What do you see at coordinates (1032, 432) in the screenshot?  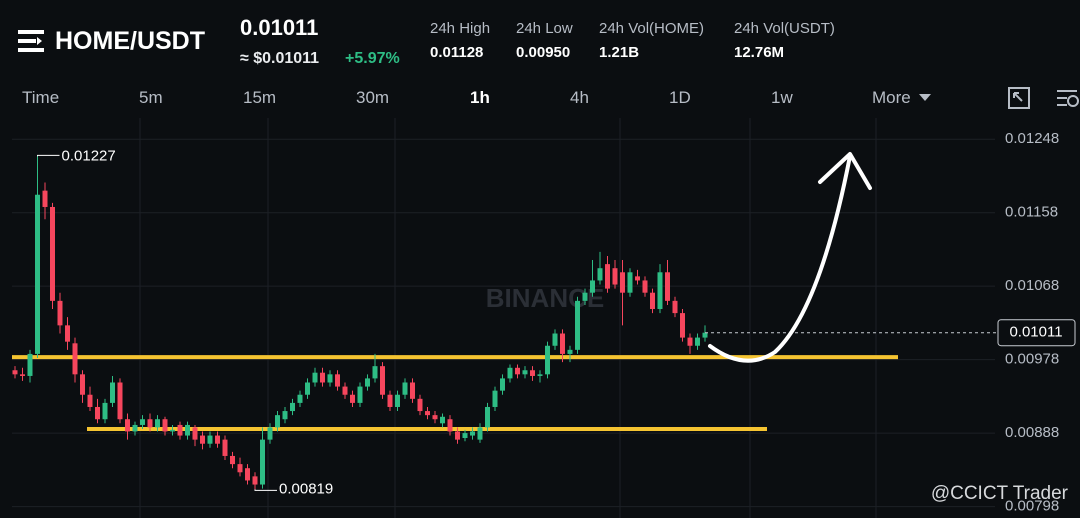 I see `y-tick-label: 0.00888` at bounding box center [1032, 432].